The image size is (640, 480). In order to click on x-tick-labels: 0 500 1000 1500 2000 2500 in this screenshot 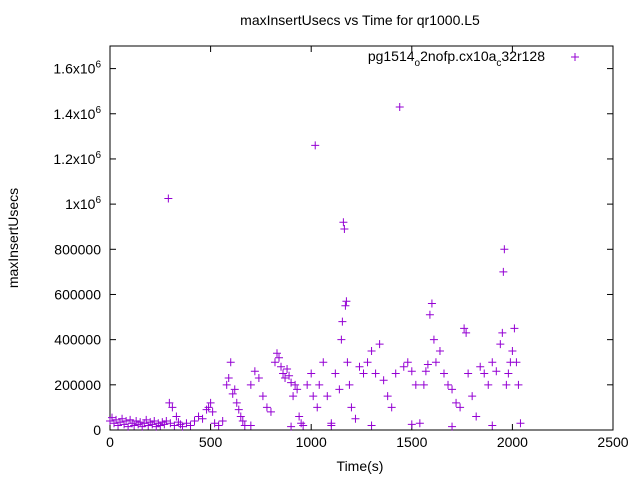, I will do `click(367, 442)`.